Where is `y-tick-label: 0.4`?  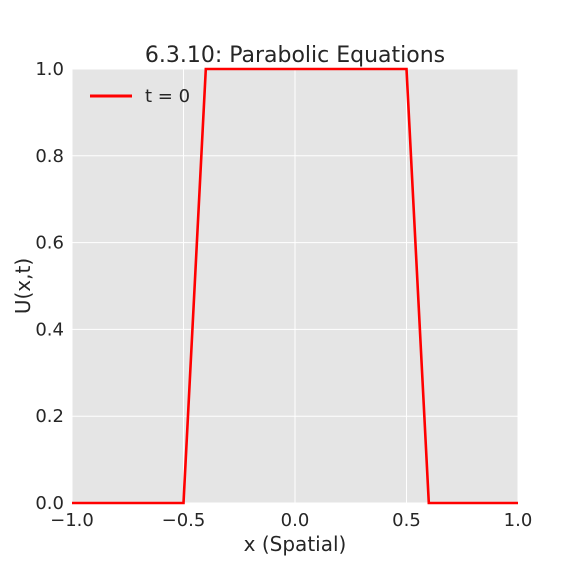 y-tick-label: 0.4 is located at coordinates (49, 329).